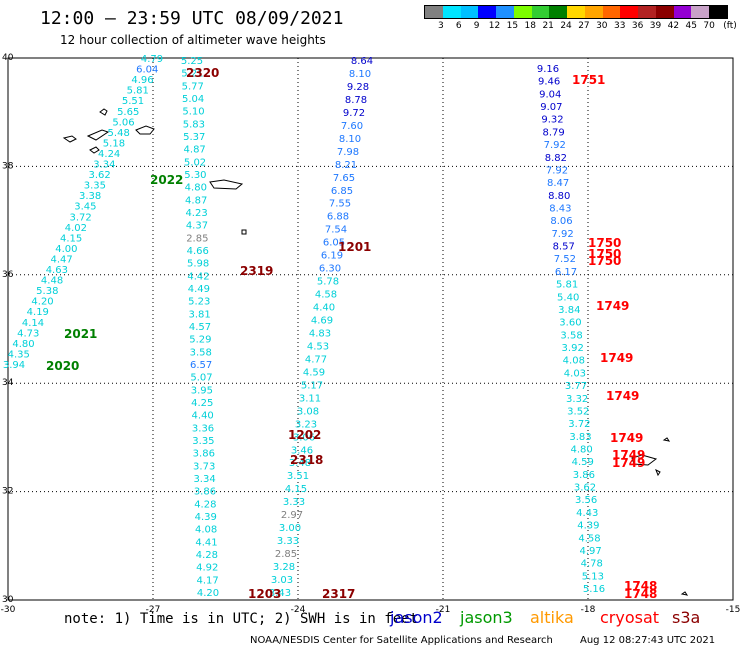  Describe the element at coordinates (358, 87) in the screenshot. I see `wave-height-value: 9.28` at that location.